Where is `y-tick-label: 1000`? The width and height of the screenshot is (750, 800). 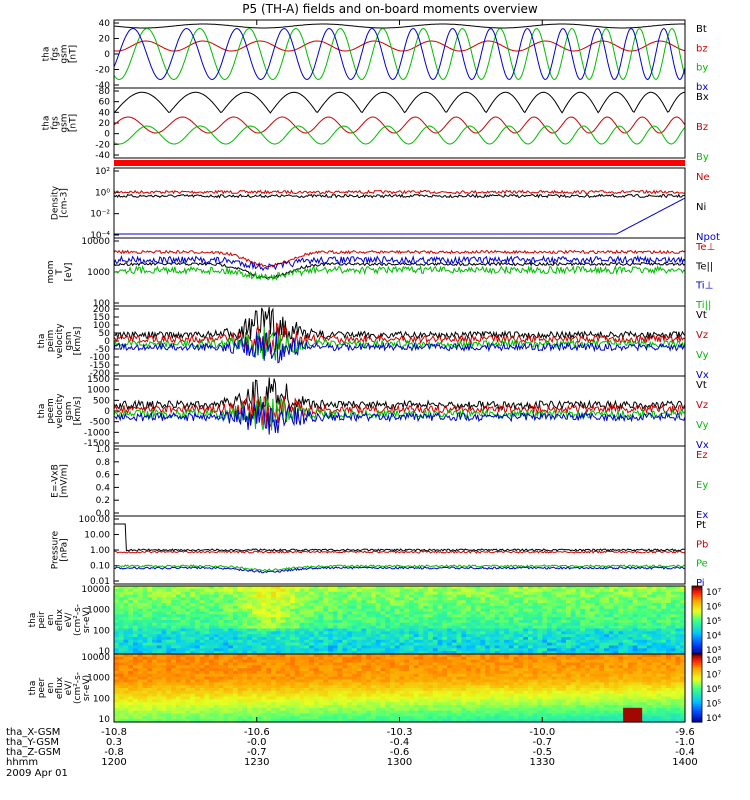
y-tick-label: 1000 is located at coordinates (98, 611).